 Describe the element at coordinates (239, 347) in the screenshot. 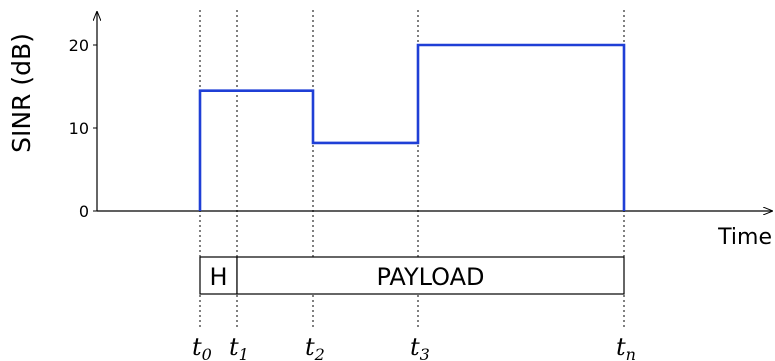

I see `marker-label: t1` at that location.